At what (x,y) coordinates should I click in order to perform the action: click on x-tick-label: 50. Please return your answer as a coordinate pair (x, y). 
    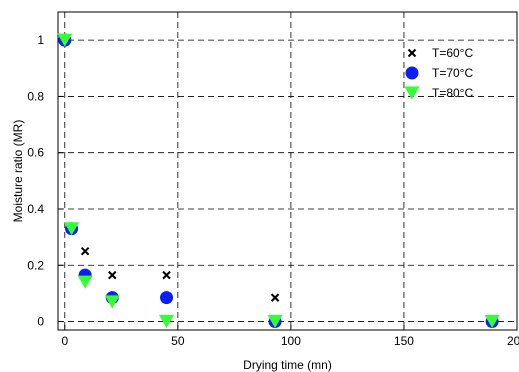
    Looking at the image, I should click on (178, 341).